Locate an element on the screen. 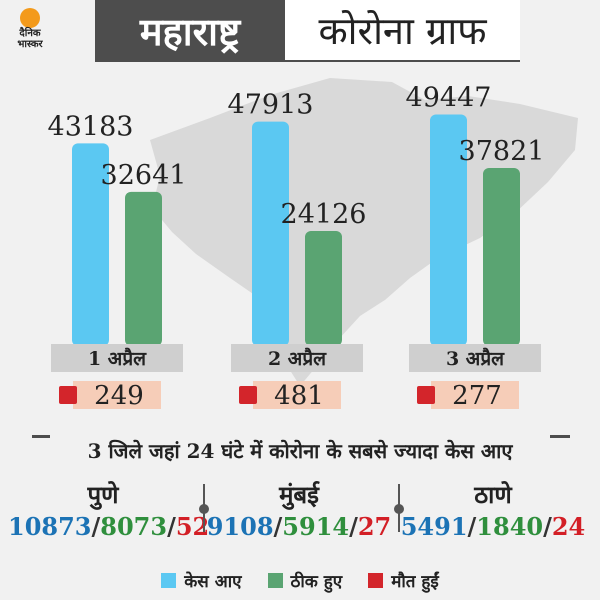 This screenshot has width=600, height=600. date-tick-label: 1 अप्रैल is located at coordinates (117, 358).